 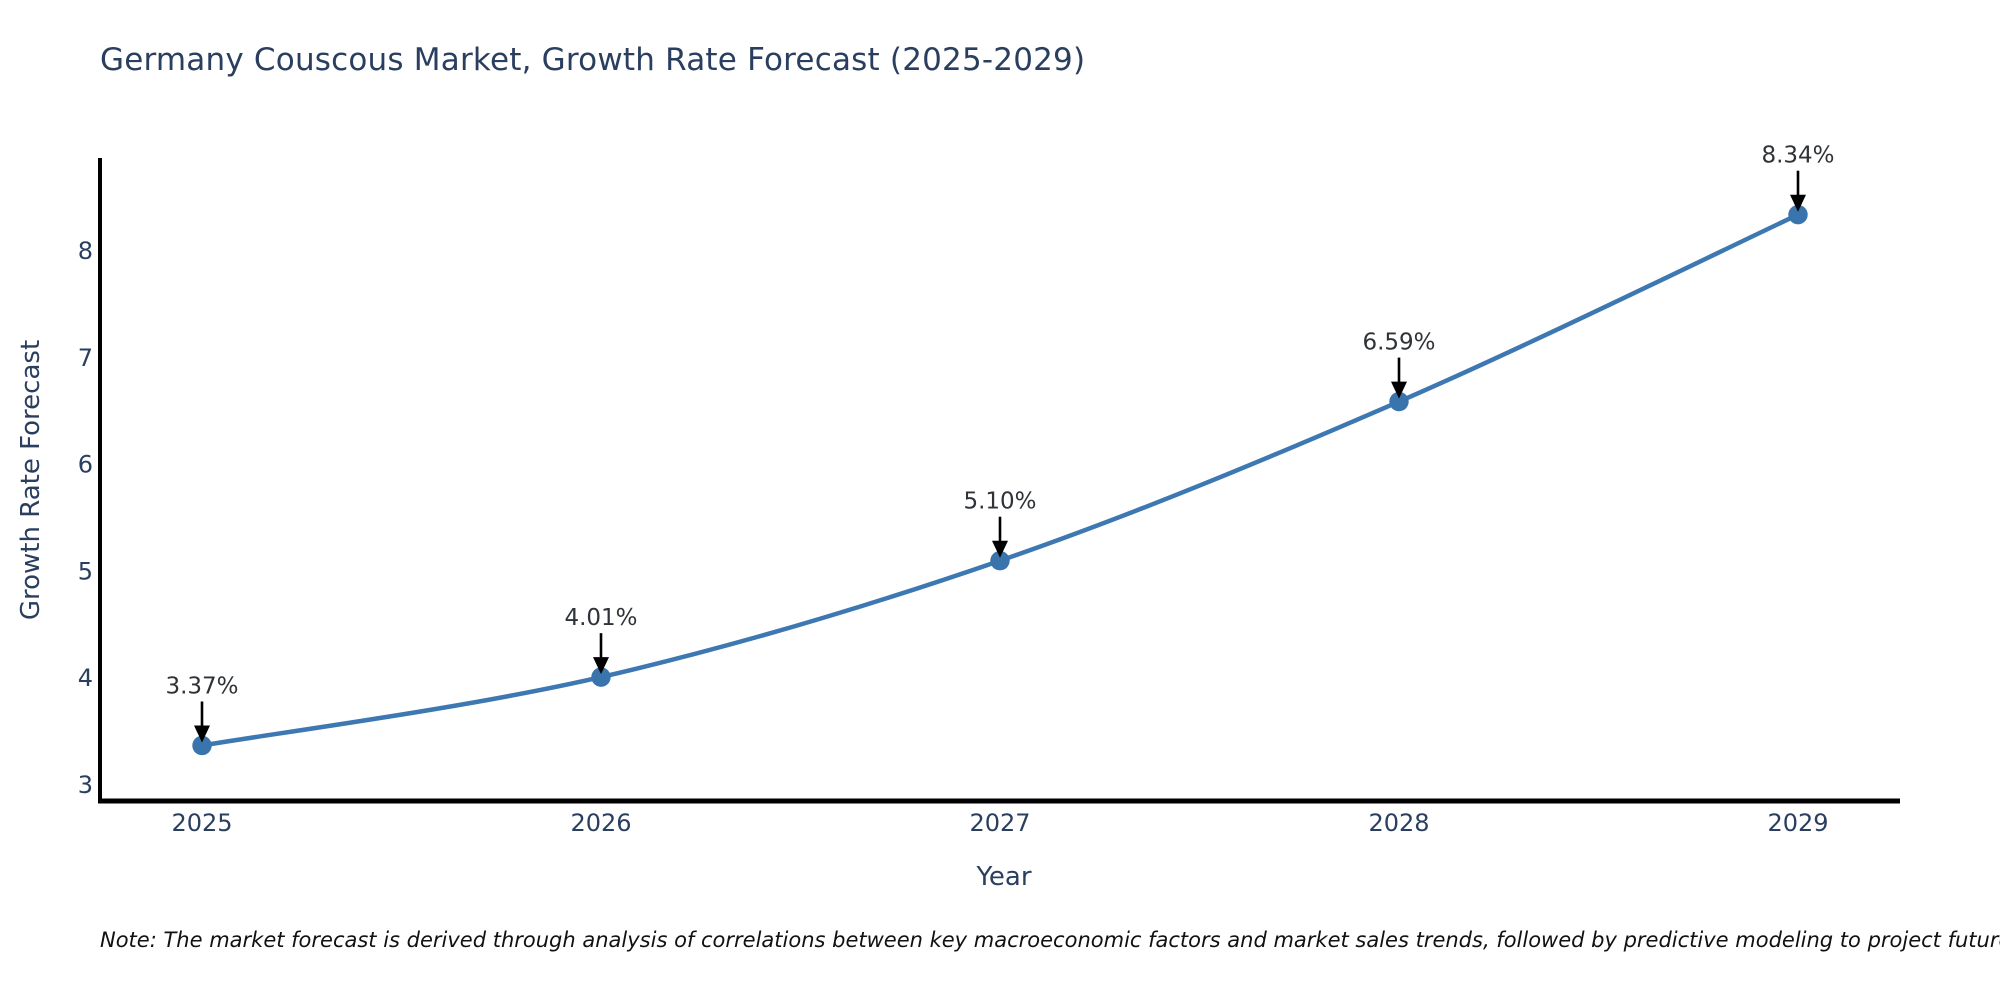 What do you see at coordinates (1797, 823) in the screenshot?
I see `x-tick-label: 2029` at bounding box center [1797, 823].